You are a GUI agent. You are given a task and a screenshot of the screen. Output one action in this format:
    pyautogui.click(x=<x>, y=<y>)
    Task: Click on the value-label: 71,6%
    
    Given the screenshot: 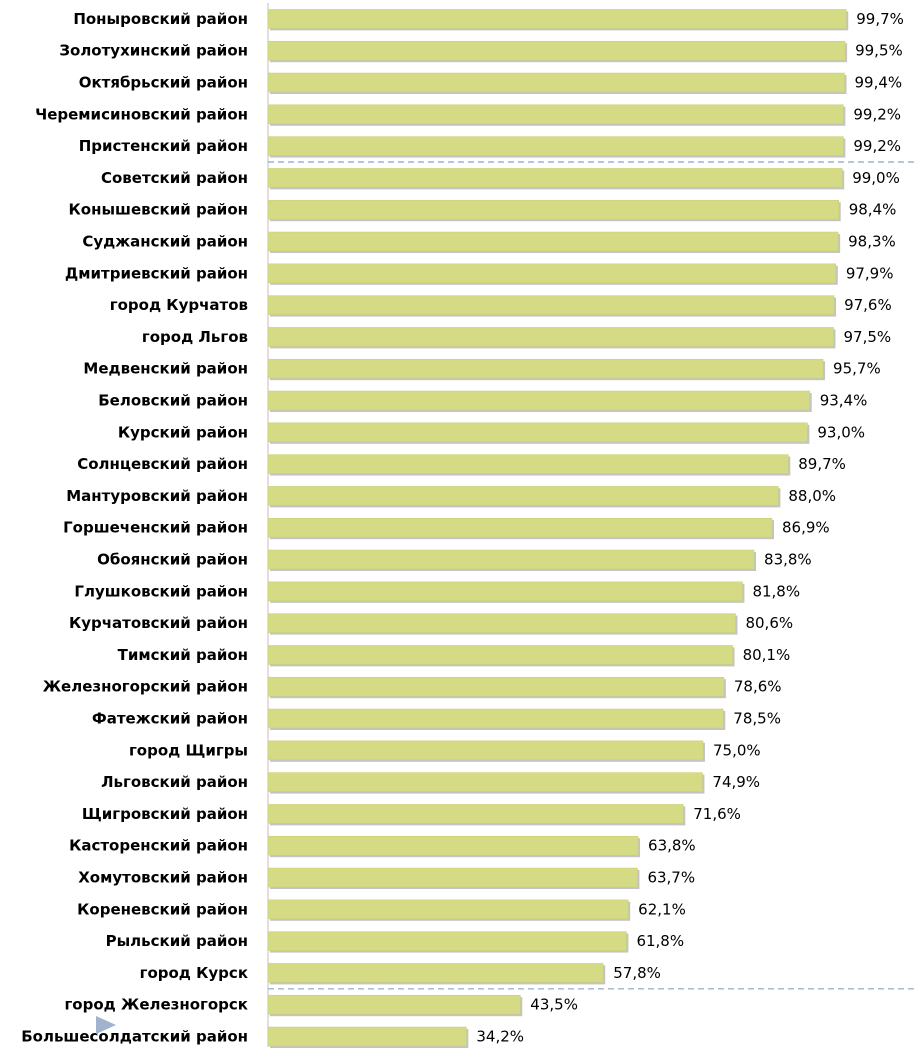 What is the action you would take?
    pyautogui.click(x=717, y=814)
    